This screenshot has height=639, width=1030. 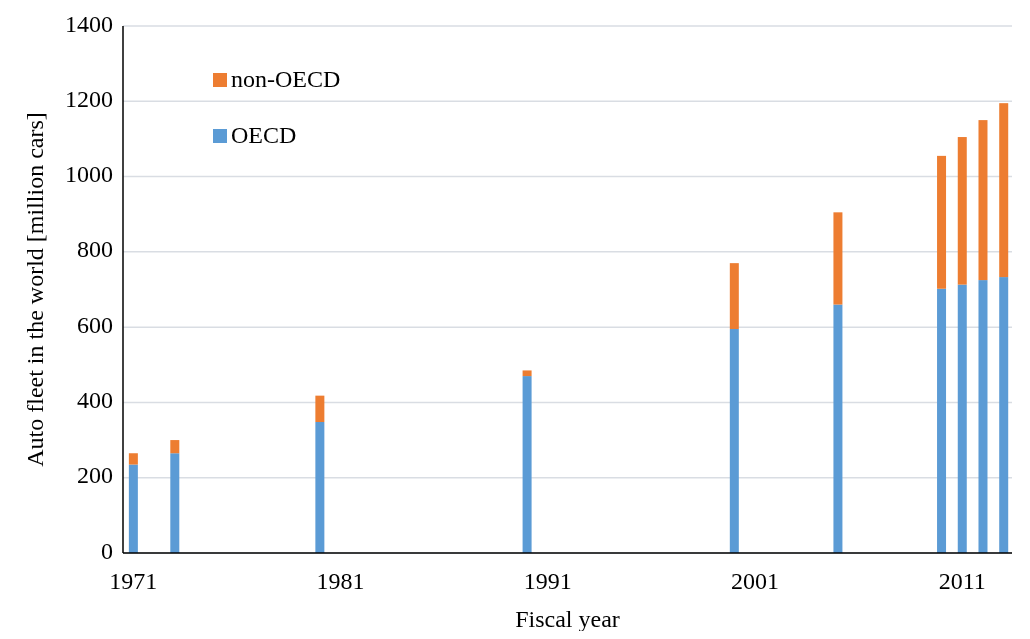 I want to click on x-tick-label: 1991, so click(x=547, y=581).